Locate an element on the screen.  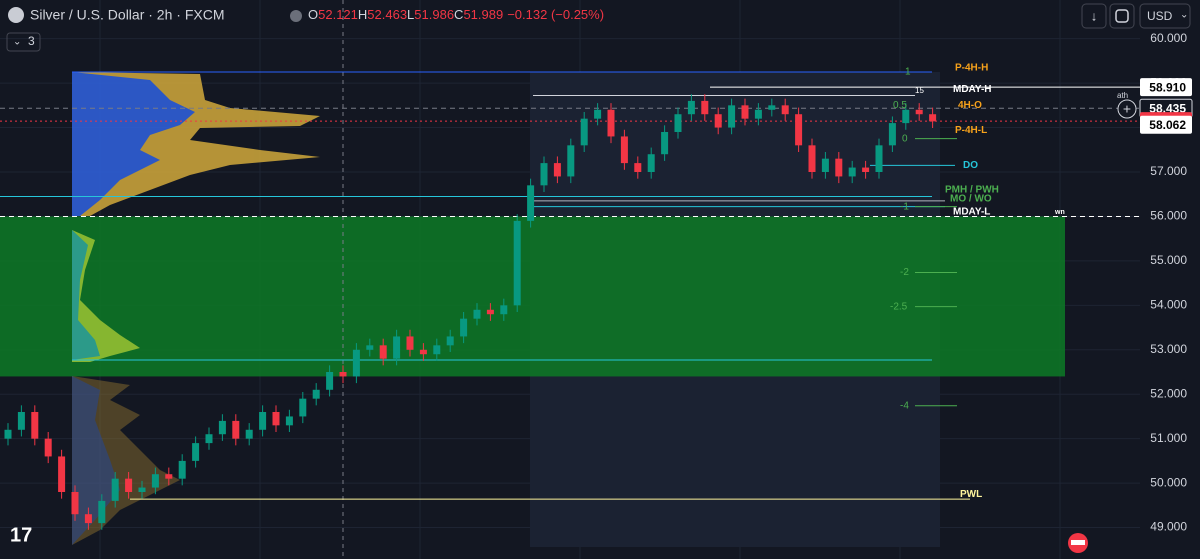
fib-label: 0.5 is located at coordinates (900, 105).